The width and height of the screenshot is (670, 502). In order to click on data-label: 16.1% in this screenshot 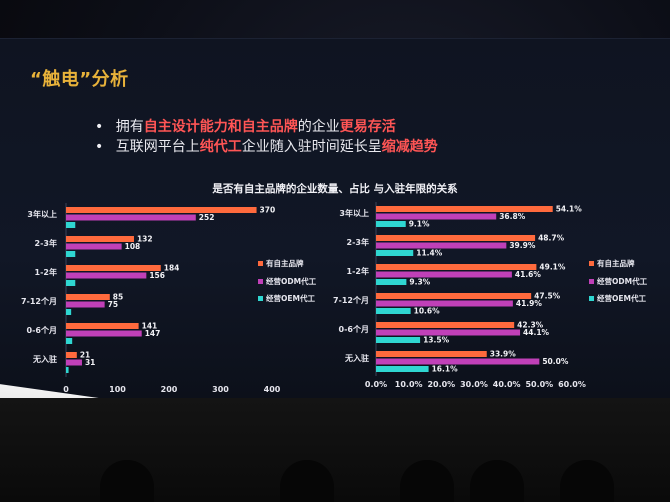, I will do `click(445, 369)`.